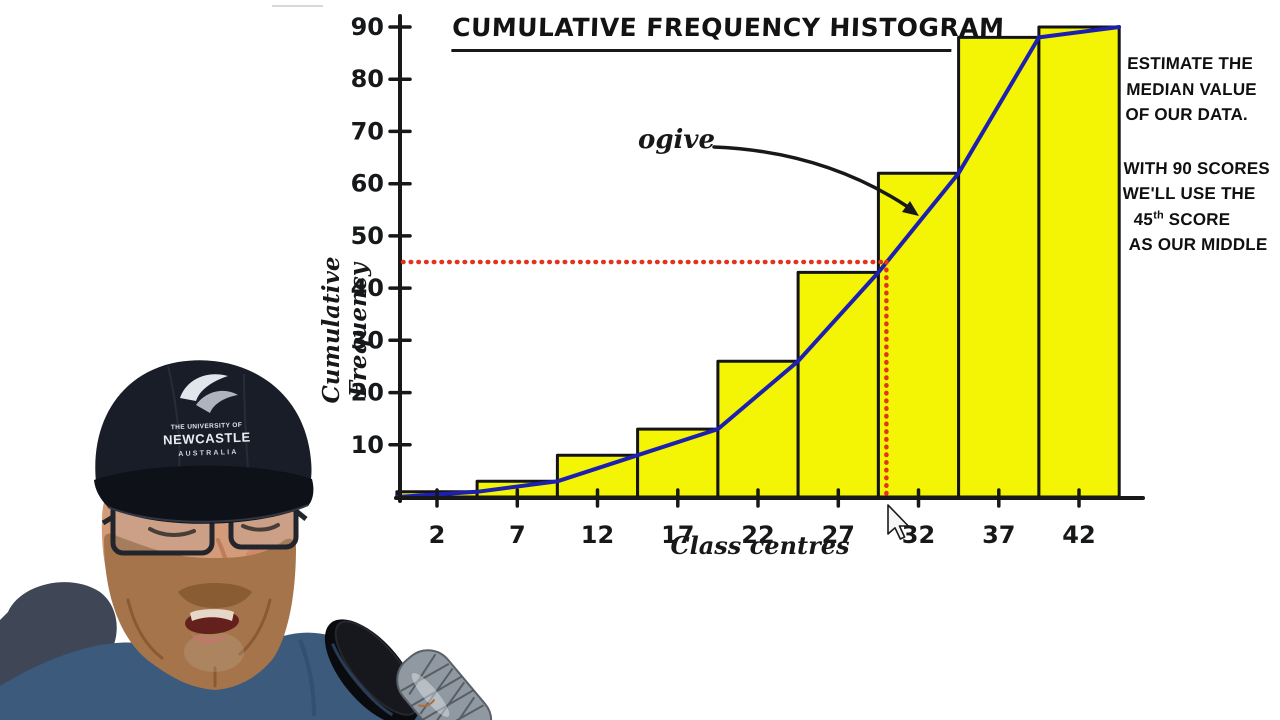 Image resolution: width=1280 pixels, height=720 pixels. I want to click on y-tick-label: 50, so click(367, 236).